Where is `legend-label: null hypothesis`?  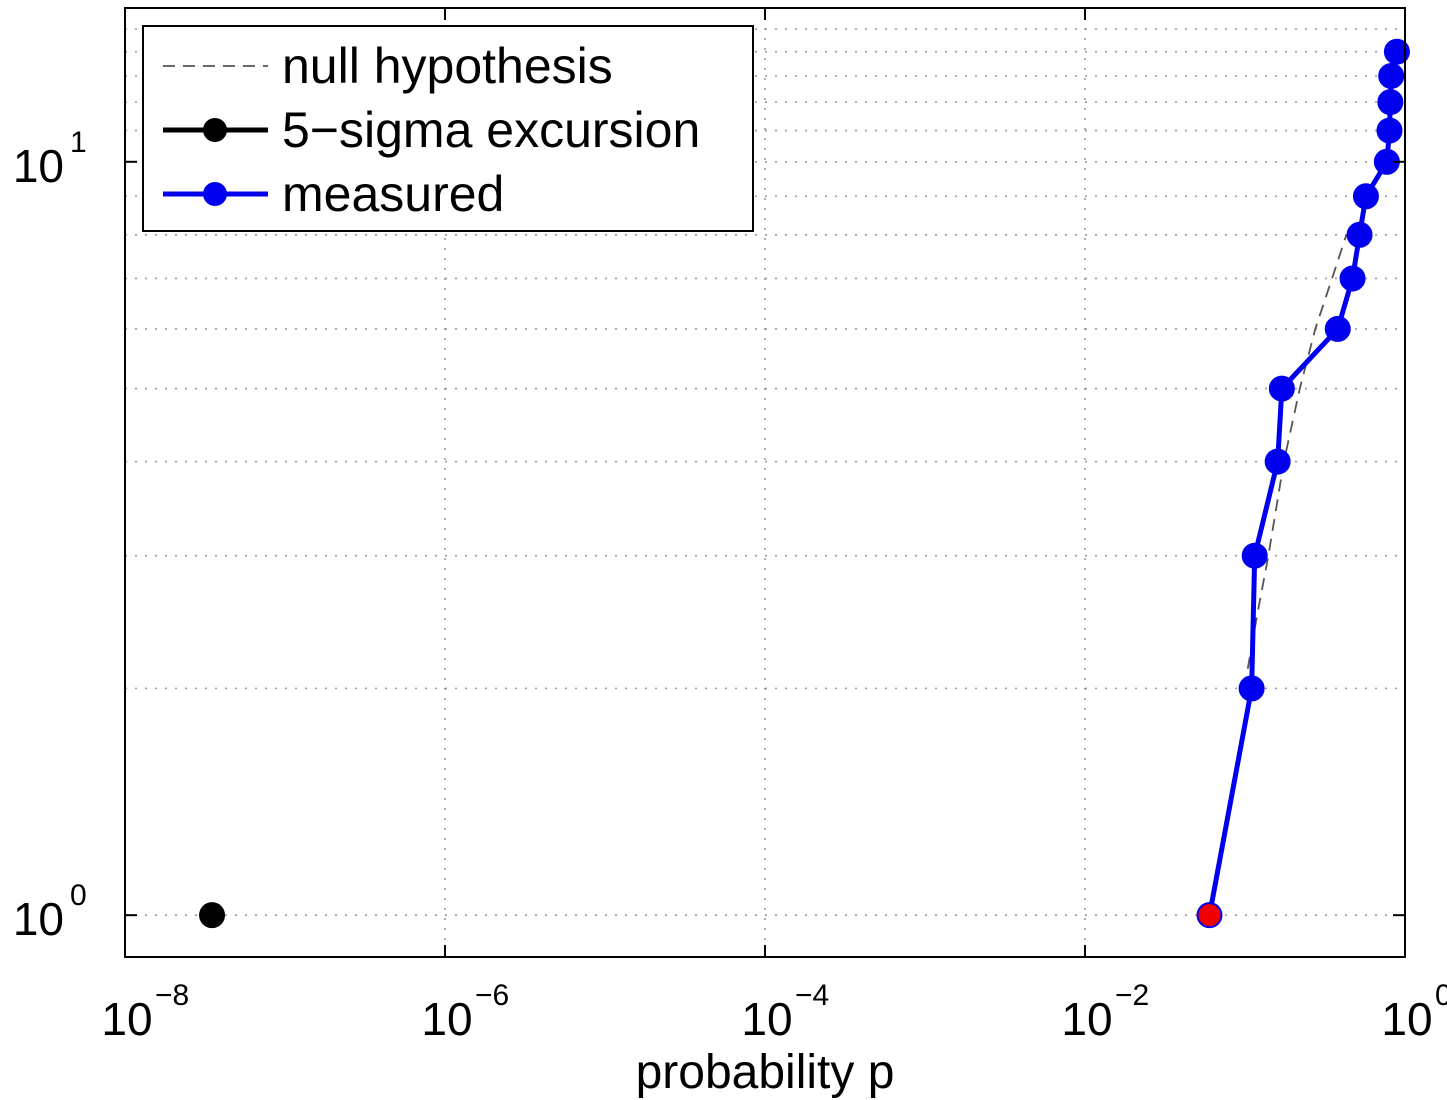
legend-label: null hypothesis is located at coordinates (447, 66).